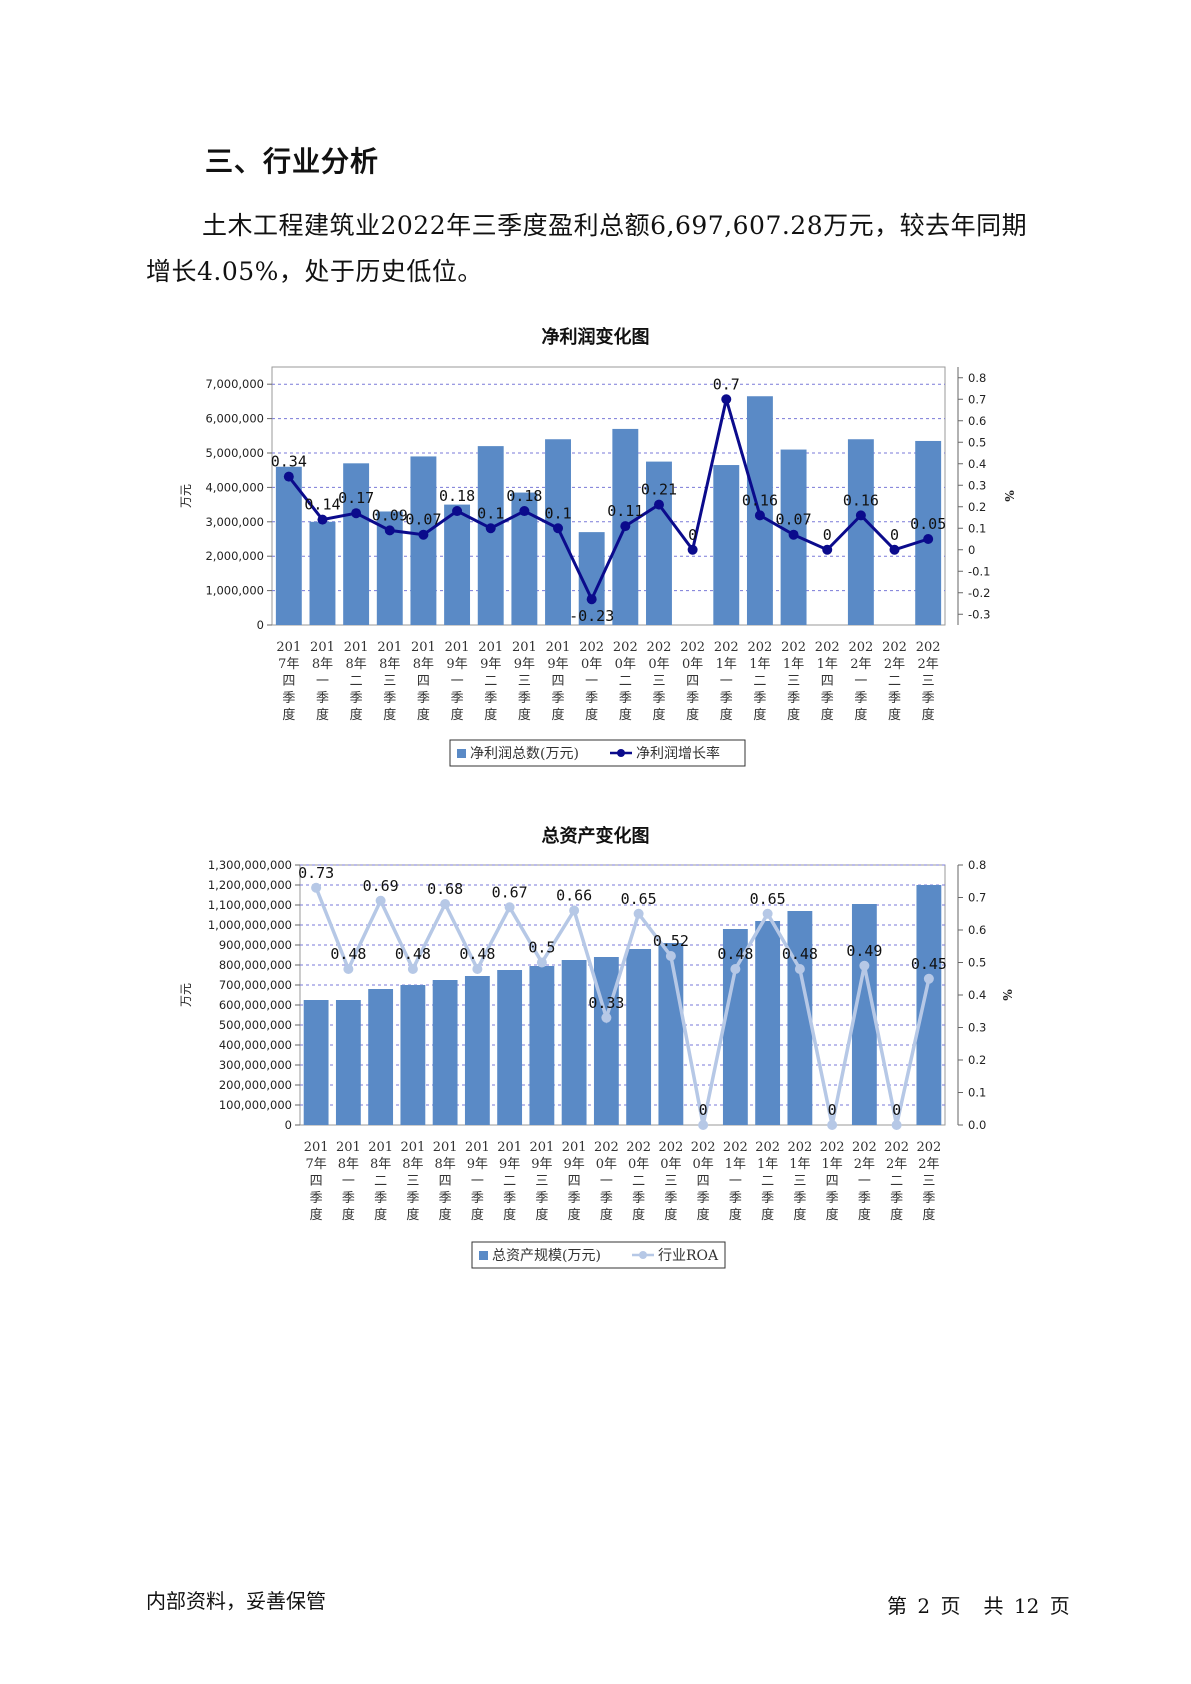  I want to click on chart2-data-label: 0.65, so click(768, 899).